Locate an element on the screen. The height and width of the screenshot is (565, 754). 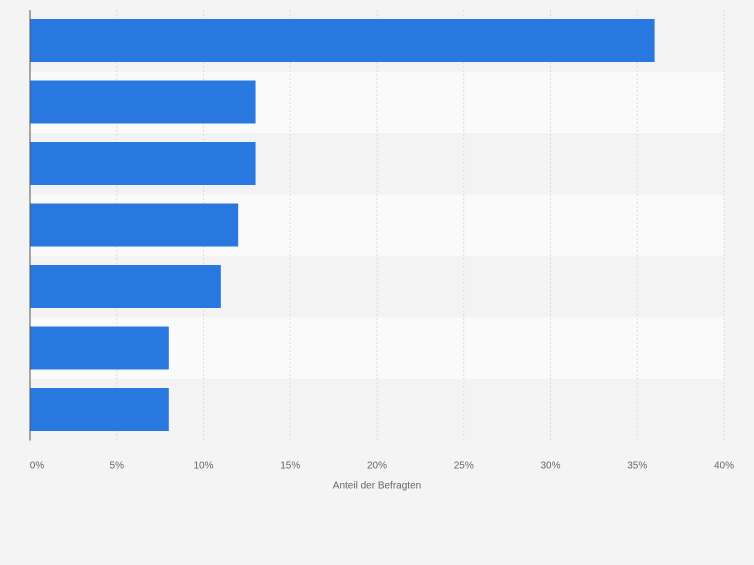
x-axis-title: Anteil der Befragten is located at coordinates (377, 486).